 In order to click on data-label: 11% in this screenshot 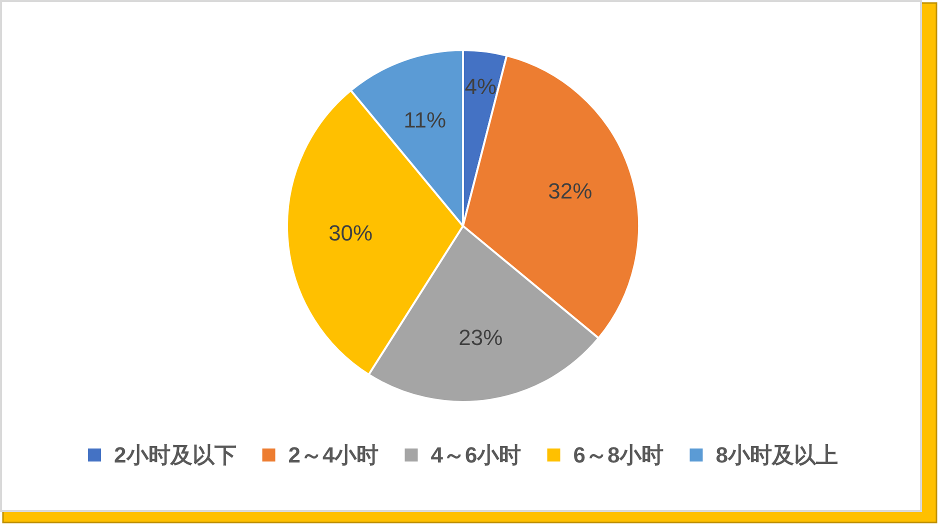, I will do `click(425, 120)`.